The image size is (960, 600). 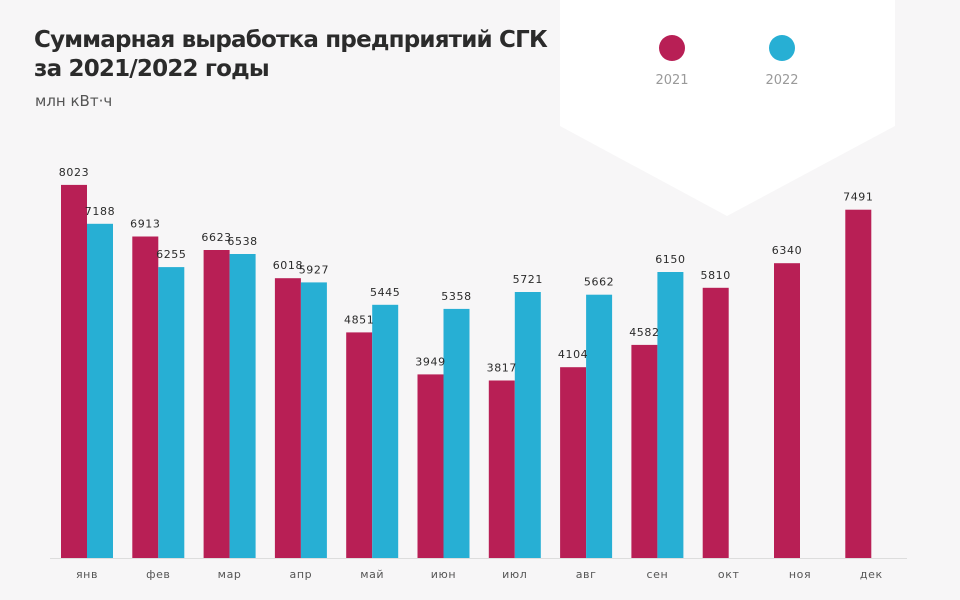 What do you see at coordinates (644, 451) in the screenshot?
I see `bar-2021-сен` at bounding box center [644, 451].